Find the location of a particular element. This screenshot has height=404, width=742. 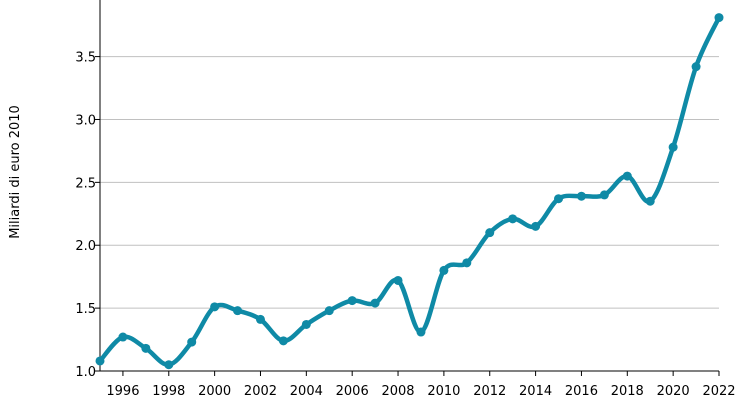

x-tick-label: 2012 is located at coordinates (489, 391).